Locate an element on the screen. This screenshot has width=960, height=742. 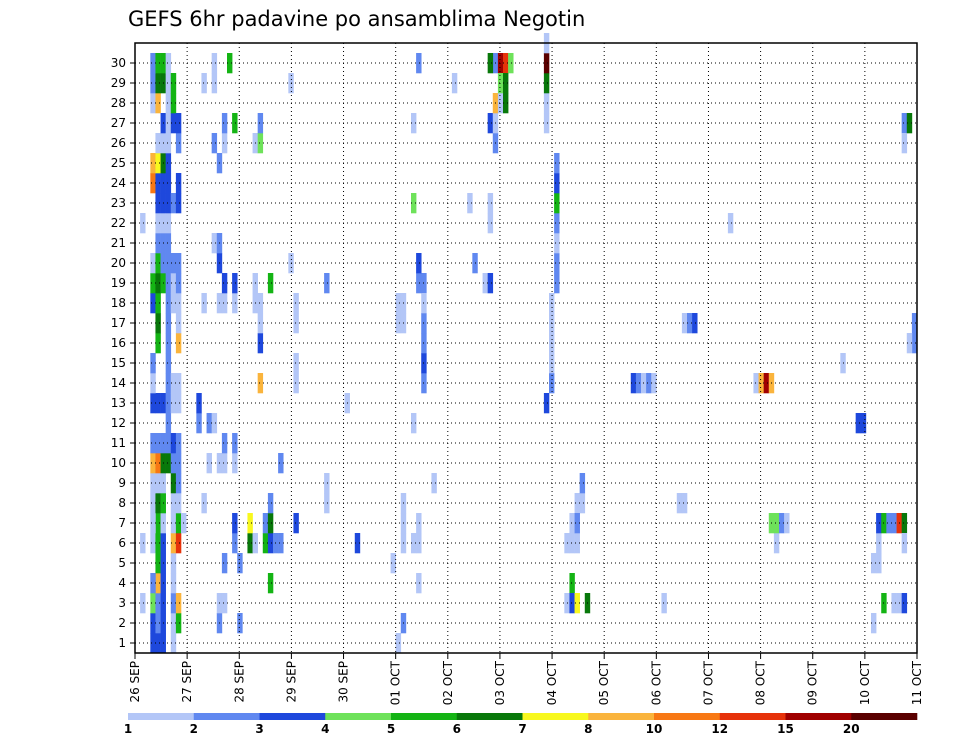
y-tick-label: 14 is located at coordinates (118, 383).